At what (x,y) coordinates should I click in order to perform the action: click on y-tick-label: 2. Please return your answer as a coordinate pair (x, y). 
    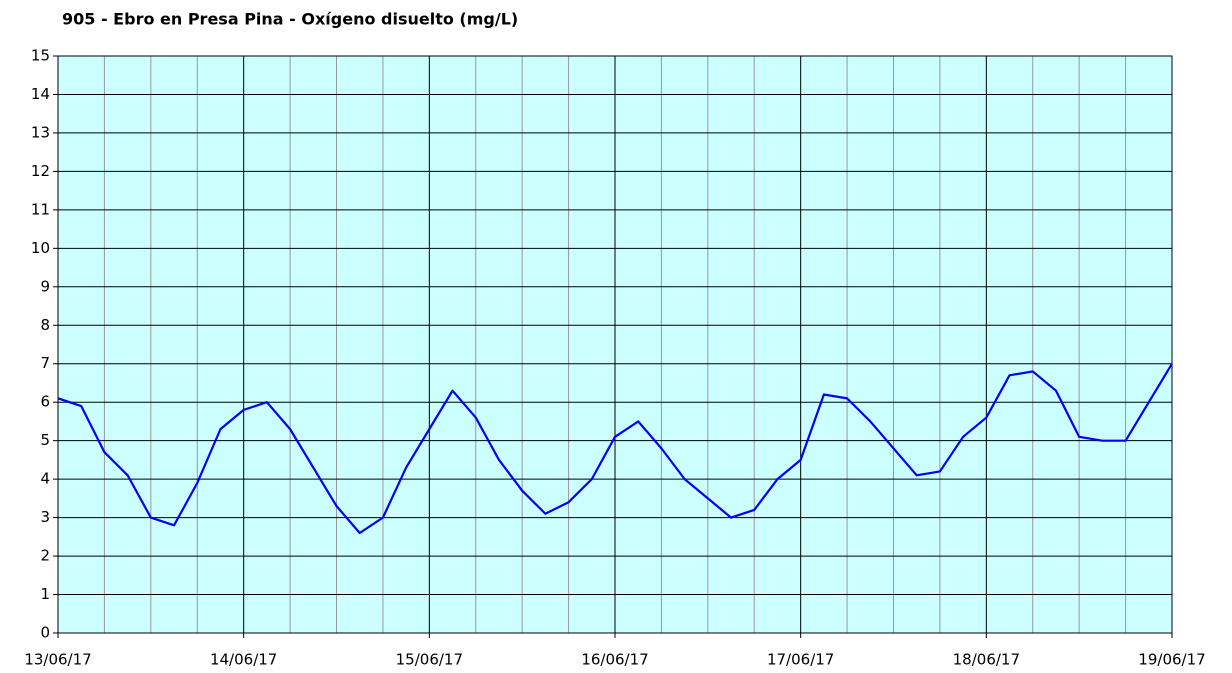
    Looking at the image, I should click on (45, 556).